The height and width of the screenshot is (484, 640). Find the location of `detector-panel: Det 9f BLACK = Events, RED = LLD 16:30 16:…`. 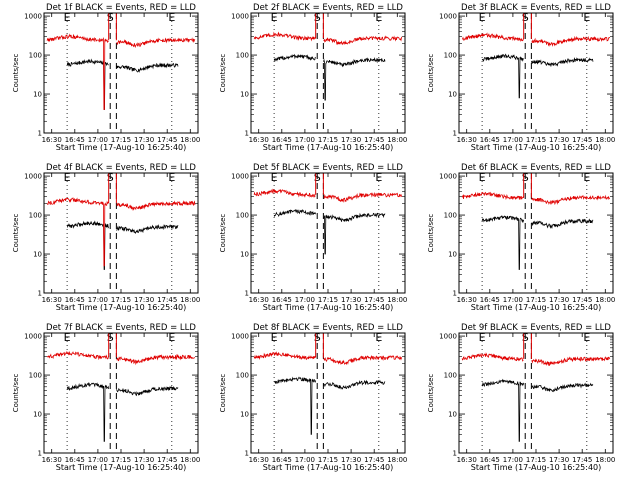

detector-panel: Det 9f BLACK = Events, RED = LLD 16:30 16:… is located at coordinates (521, 397).